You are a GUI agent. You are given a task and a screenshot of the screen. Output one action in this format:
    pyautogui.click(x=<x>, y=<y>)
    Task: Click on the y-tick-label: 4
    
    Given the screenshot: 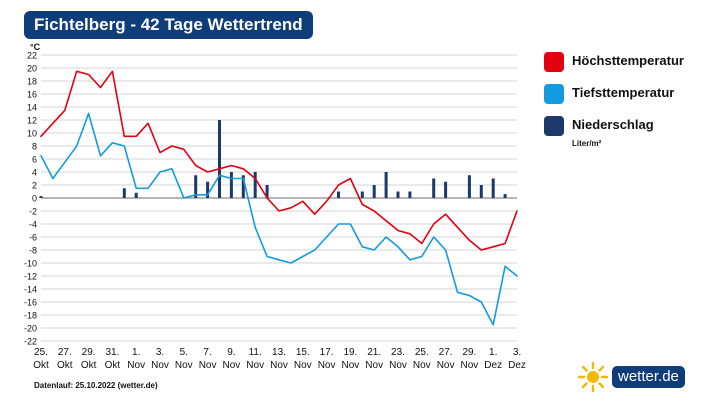 What is the action you would take?
    pyautogui.click(x=34, y=173)
    